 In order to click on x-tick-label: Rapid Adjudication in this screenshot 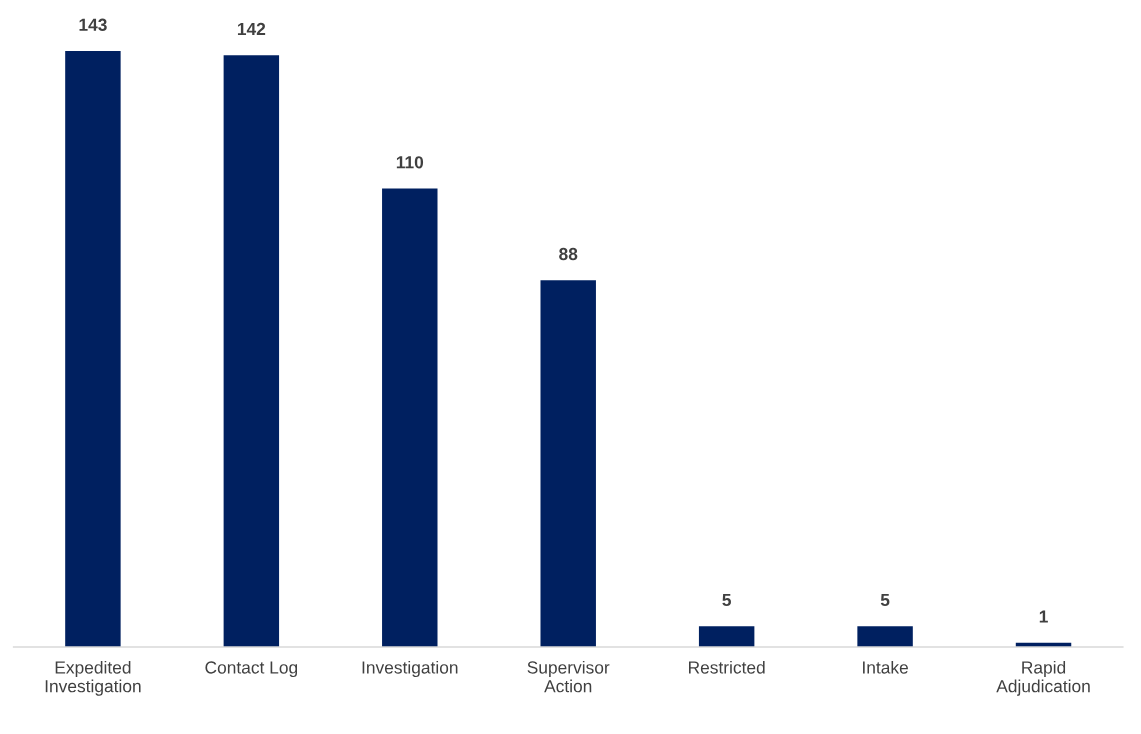, I will do `click(1043, 678)`.